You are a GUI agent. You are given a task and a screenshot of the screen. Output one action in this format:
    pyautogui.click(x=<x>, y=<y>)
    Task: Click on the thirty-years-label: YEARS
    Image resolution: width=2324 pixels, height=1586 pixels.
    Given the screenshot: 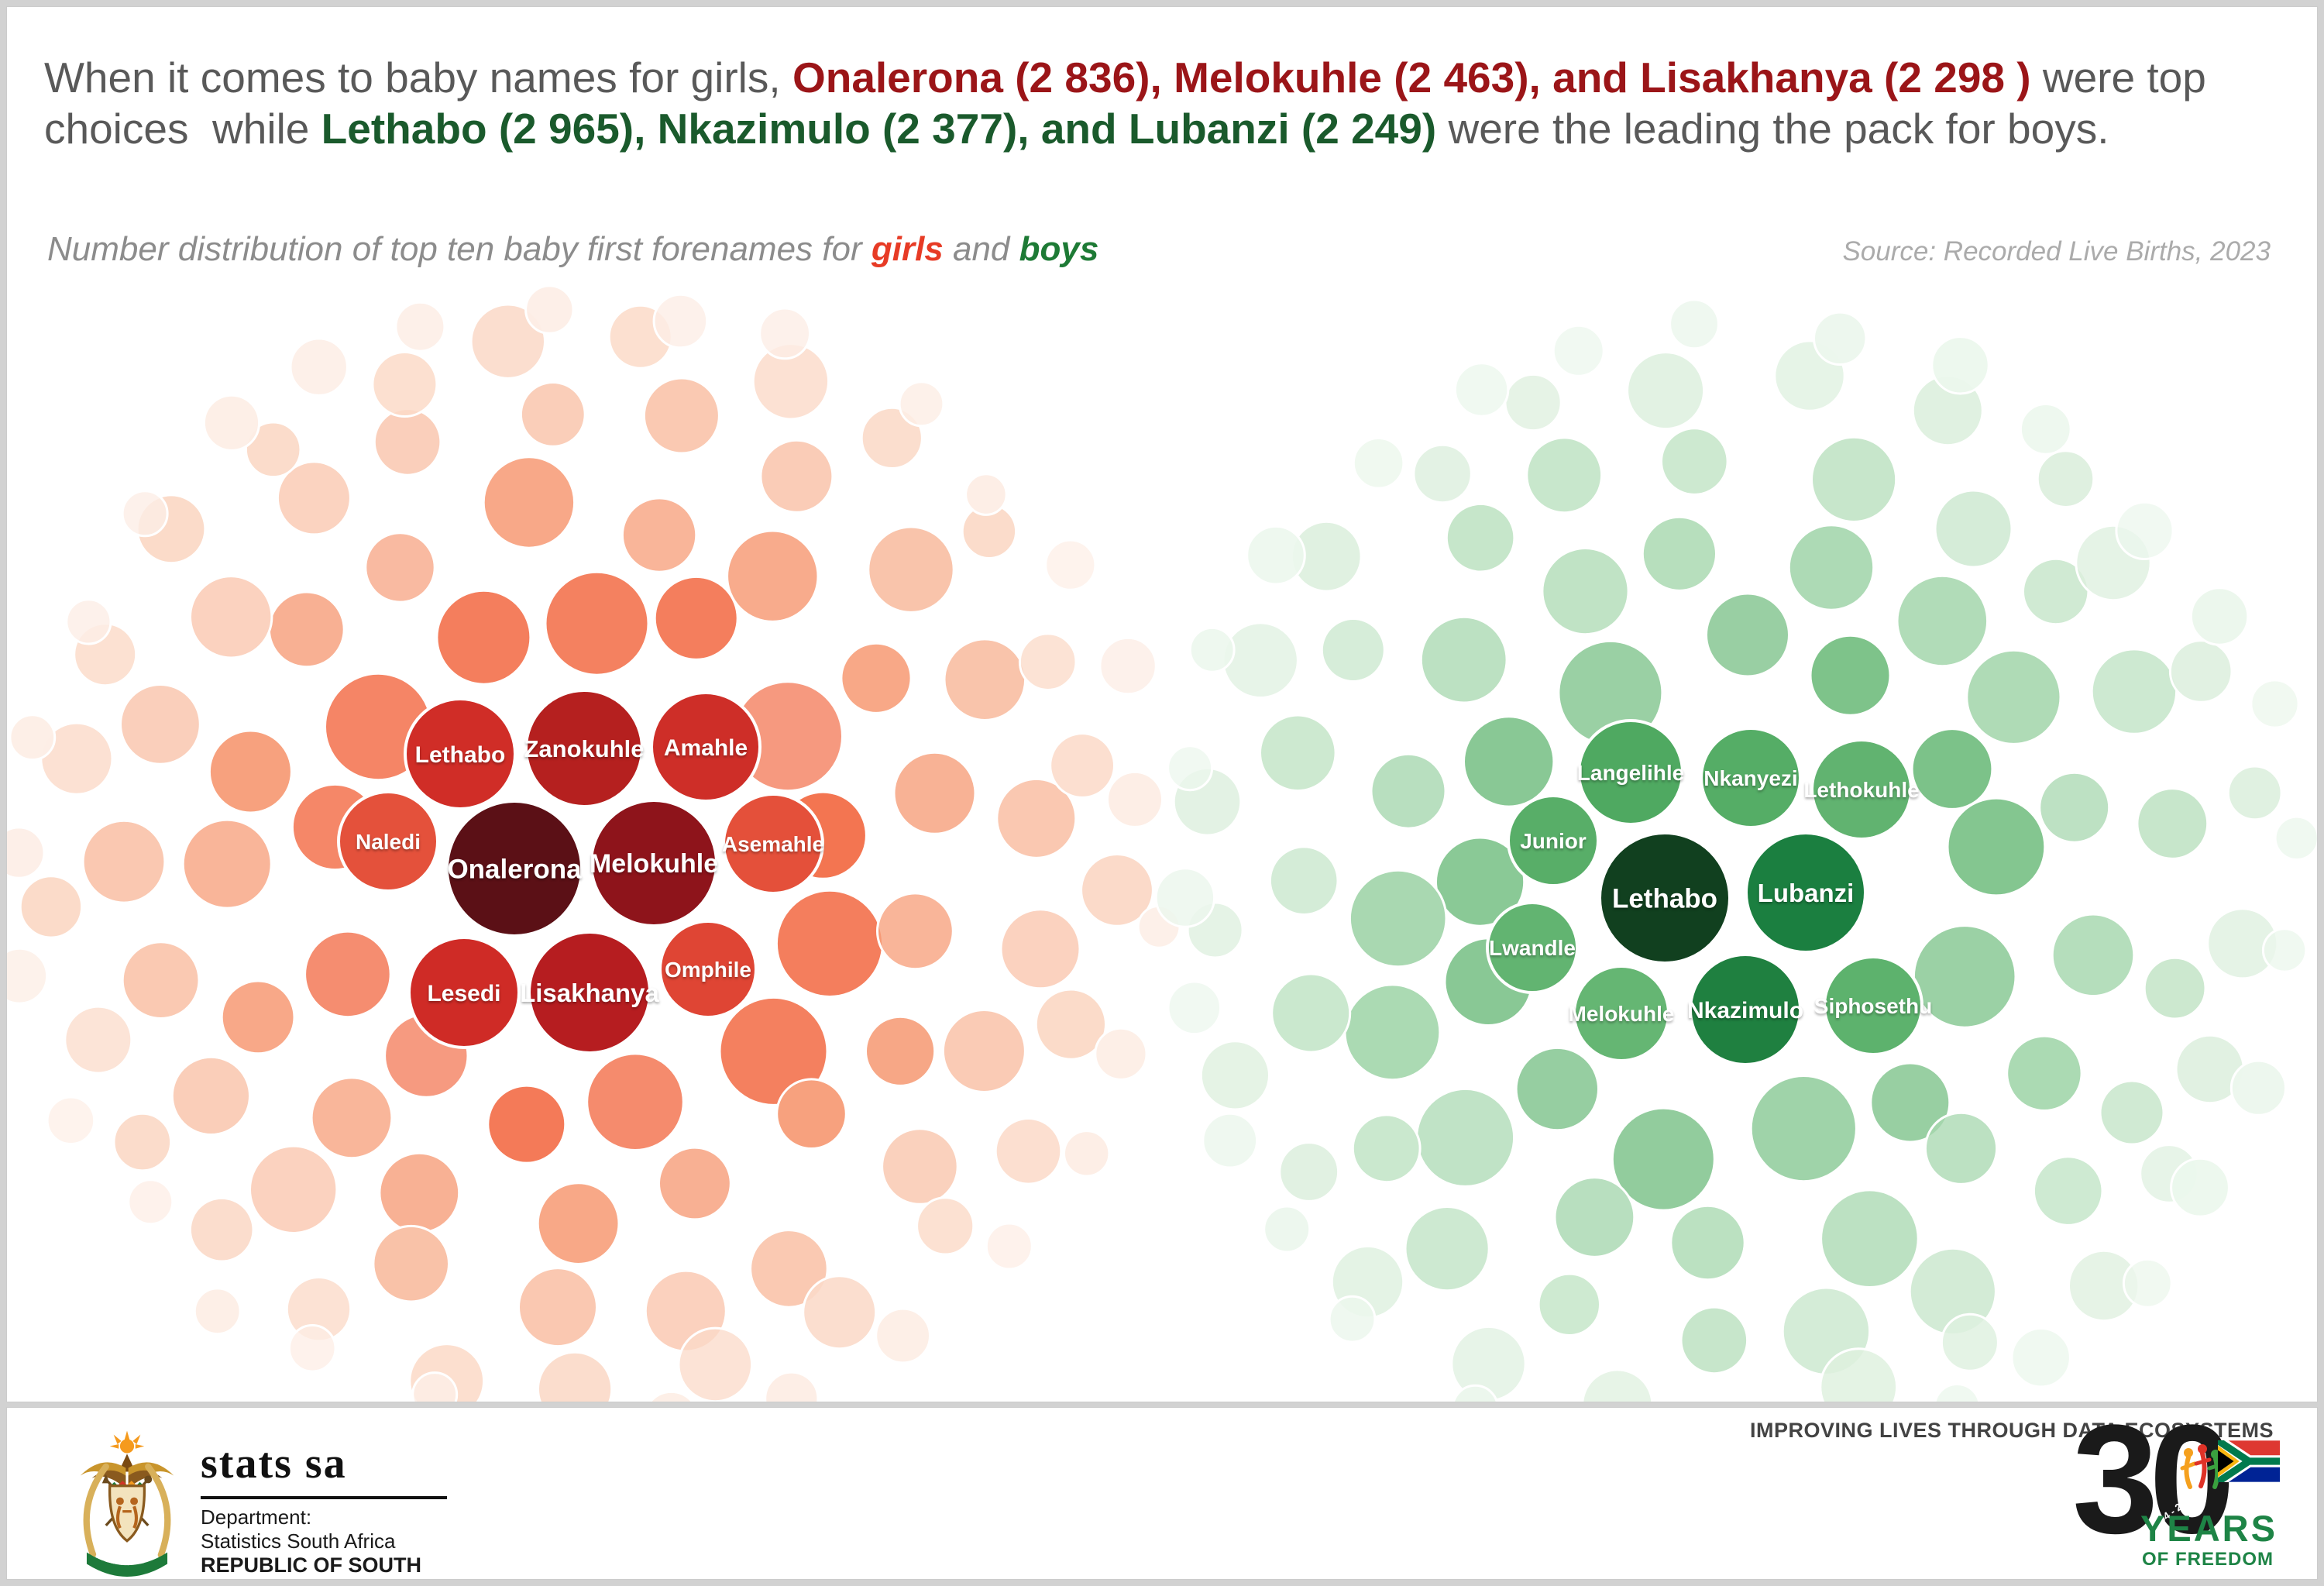 What is the action you would take?
    pyautogui.click(x=2209, y=1529)
    